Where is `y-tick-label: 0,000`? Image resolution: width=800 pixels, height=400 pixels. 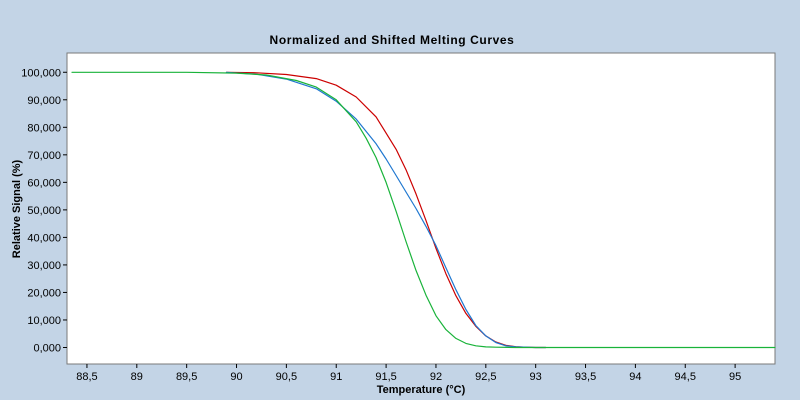
y-tick-label: 0,000 is located at coordinates (47, 348).